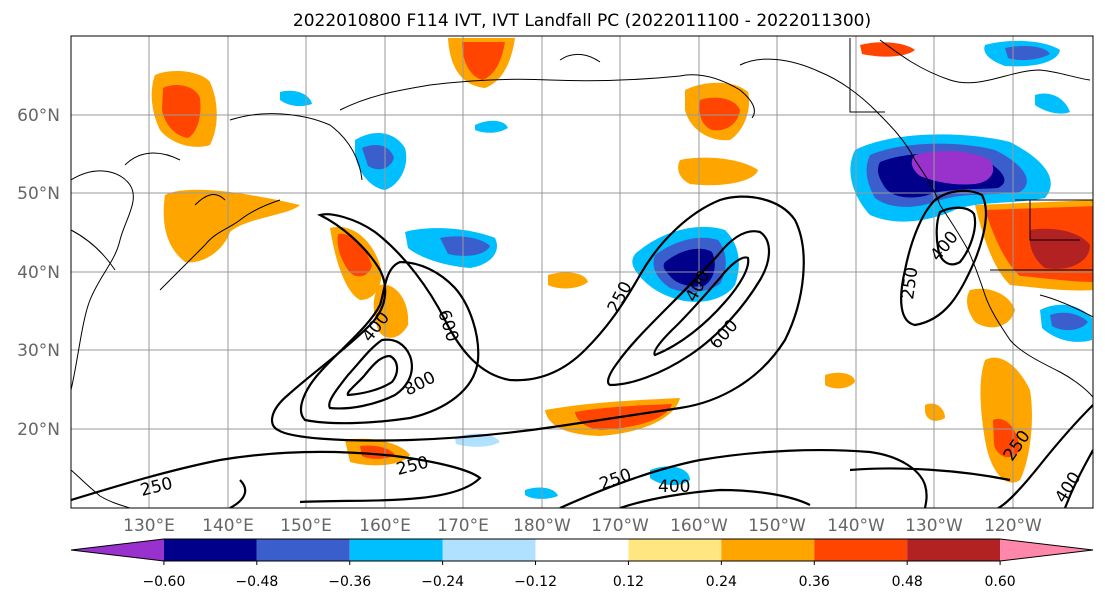  Describe the element at coordinates (934, 526) in the screenshot. I see `lon-label: 130°W` at that location.